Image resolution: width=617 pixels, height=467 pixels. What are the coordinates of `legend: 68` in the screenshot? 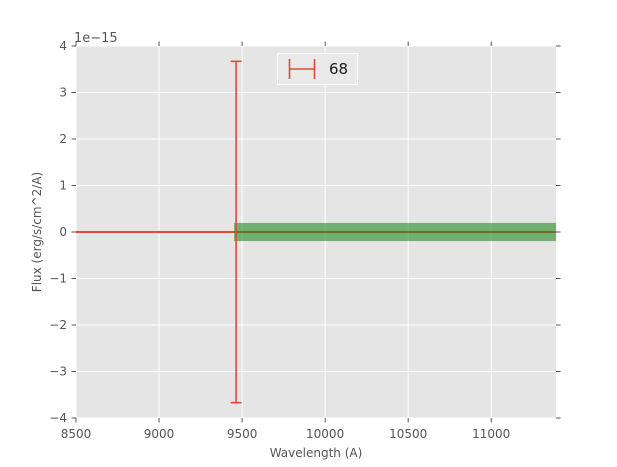 It's located at (317, 69).